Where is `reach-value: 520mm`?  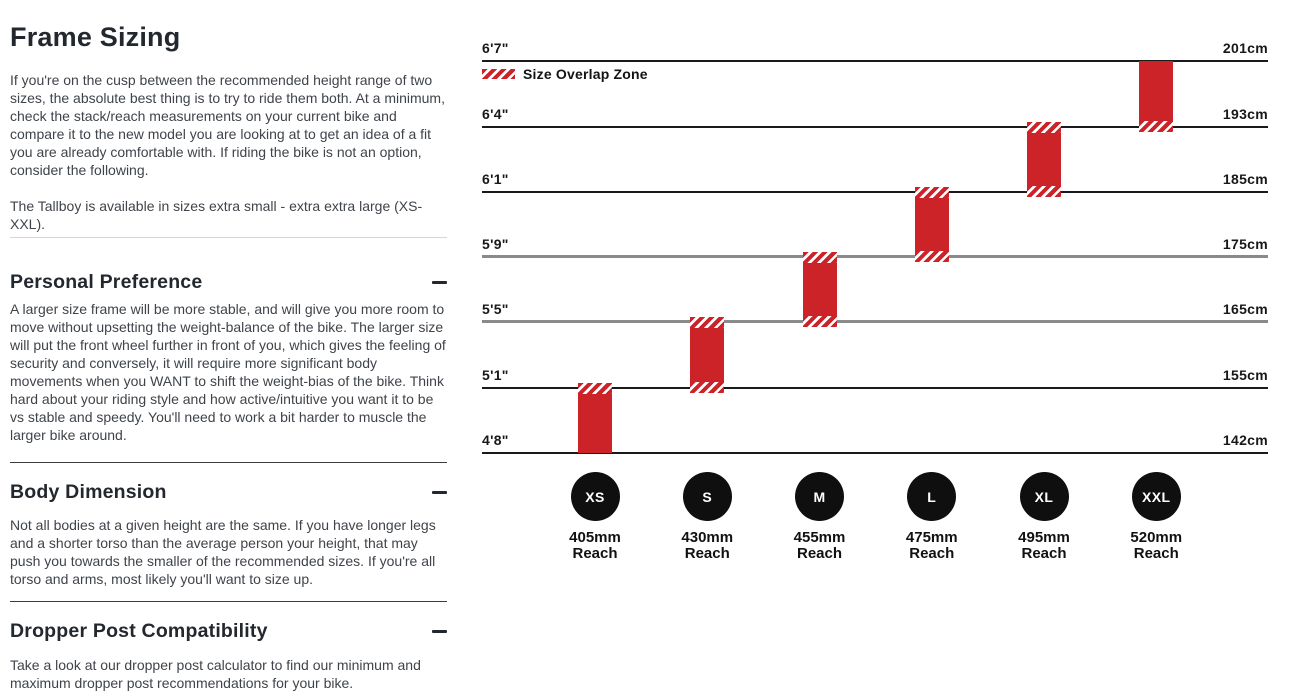
reach-value: 520mm is located at coordinates (1156, 537).